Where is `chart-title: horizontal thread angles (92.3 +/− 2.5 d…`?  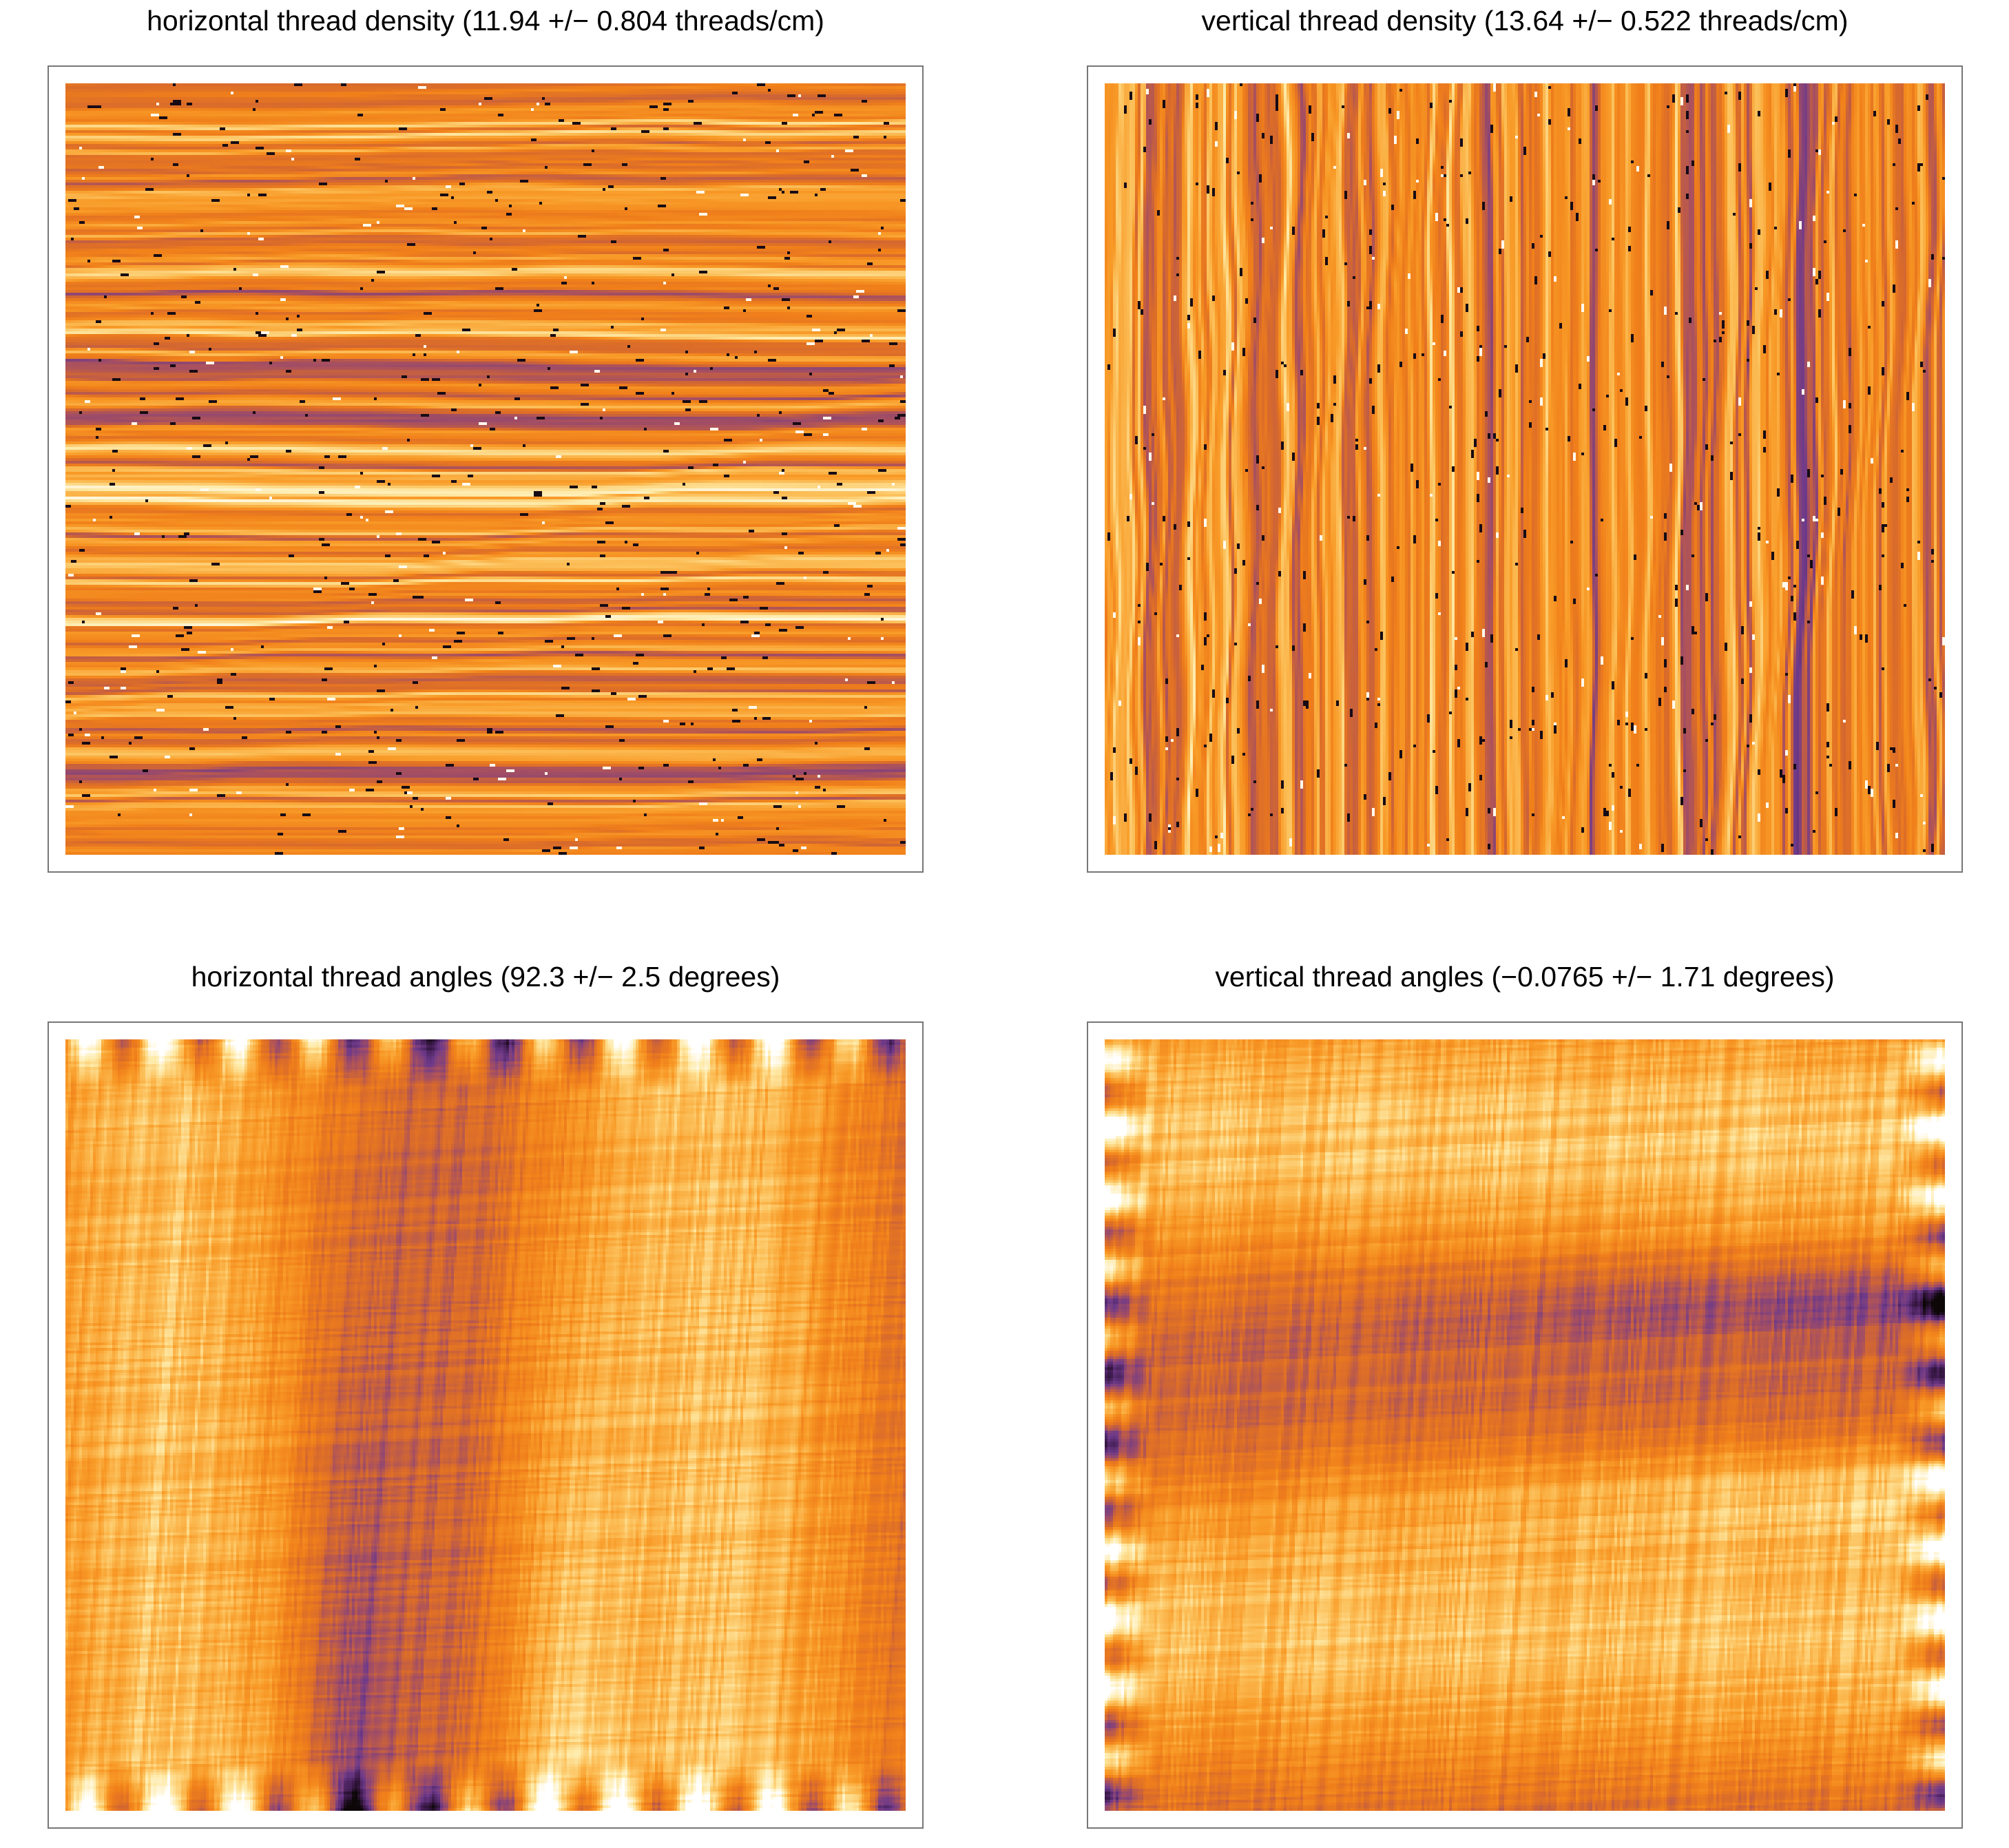
chart-title: horizontal thread angles (92.3 +/− 2.5 d… is located at coordinates (485, 977).